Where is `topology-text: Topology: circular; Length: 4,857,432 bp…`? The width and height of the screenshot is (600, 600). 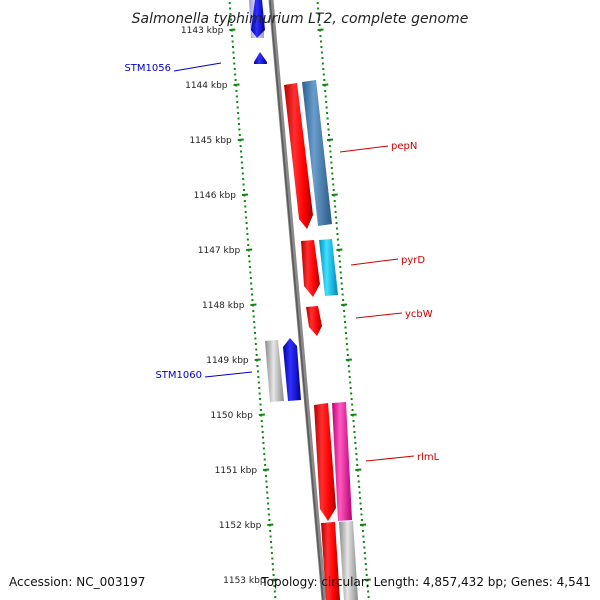
topology-text: Topology: circular; Length: 4,857,432 bp… is located at coordinates (425, 582).